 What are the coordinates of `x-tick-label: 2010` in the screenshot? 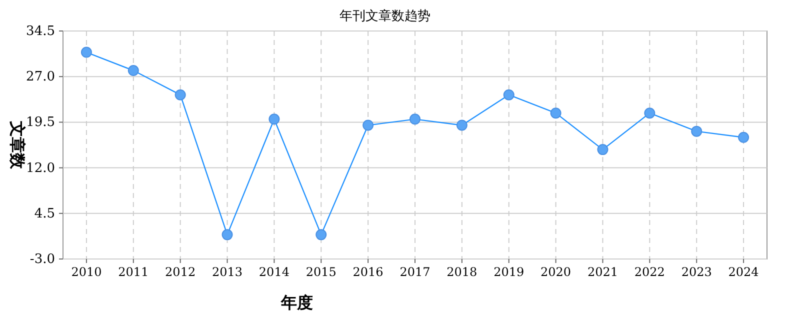 It's located at (86, 272).